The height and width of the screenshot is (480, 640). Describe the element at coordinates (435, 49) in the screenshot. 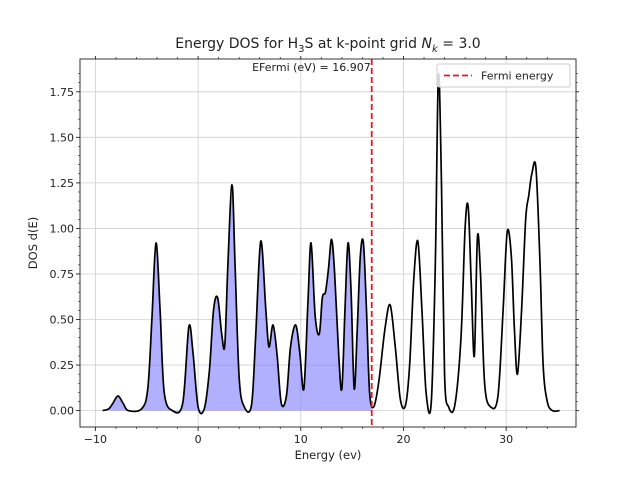

I see `title-math-sub: k` at that location.